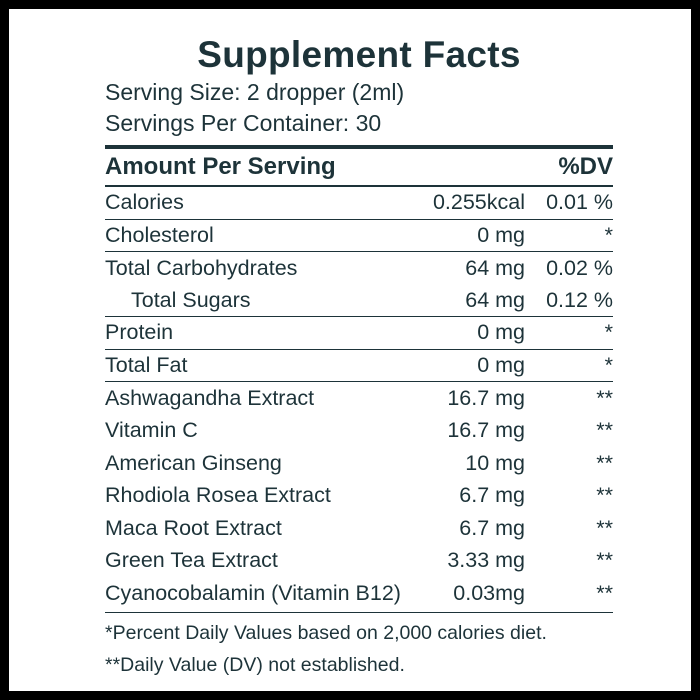 This screenshot has height=700, width=700. What do you see at coordinates (146, 364) in the screenshot?
I see `nutrient-name: Total Fat` at bounding box center [146, 364].